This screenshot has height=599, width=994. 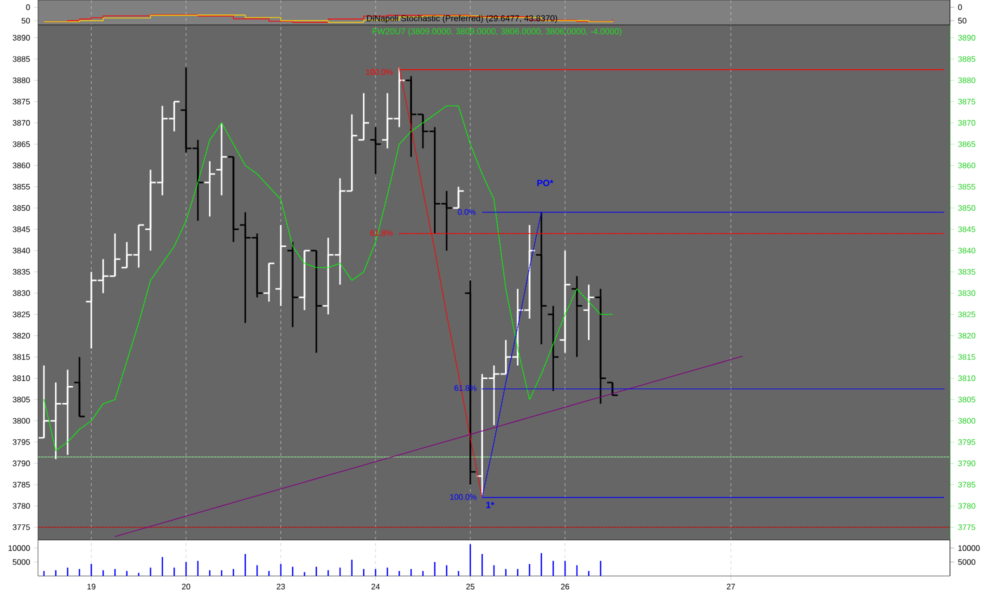 I want to click on y2-tick-label: 3815, so click(x=967, y=357).